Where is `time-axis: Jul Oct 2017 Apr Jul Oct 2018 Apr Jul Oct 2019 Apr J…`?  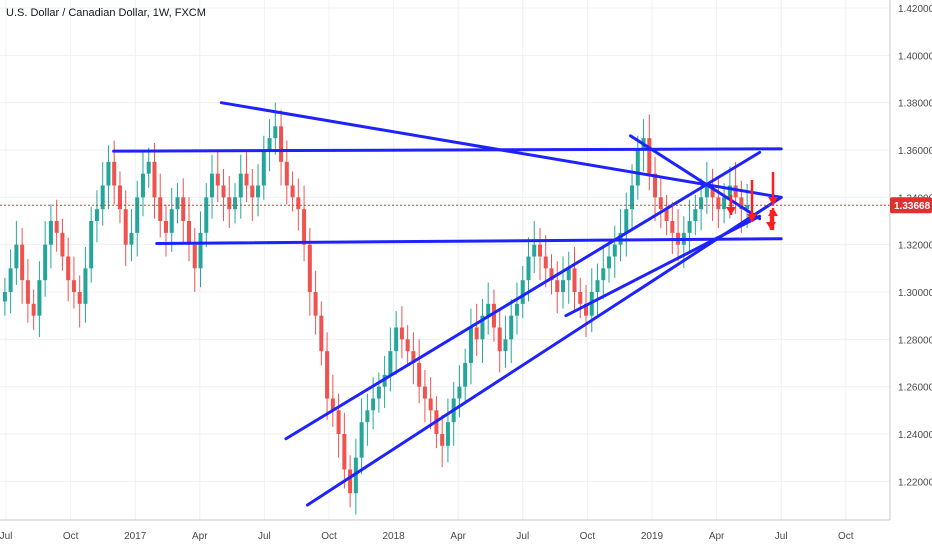
time-axis: Jul Oct 2017 Apr Jul Oct 2018 Apr Jul Oct 2019 Apr J… is located at coordinates (427, 536).